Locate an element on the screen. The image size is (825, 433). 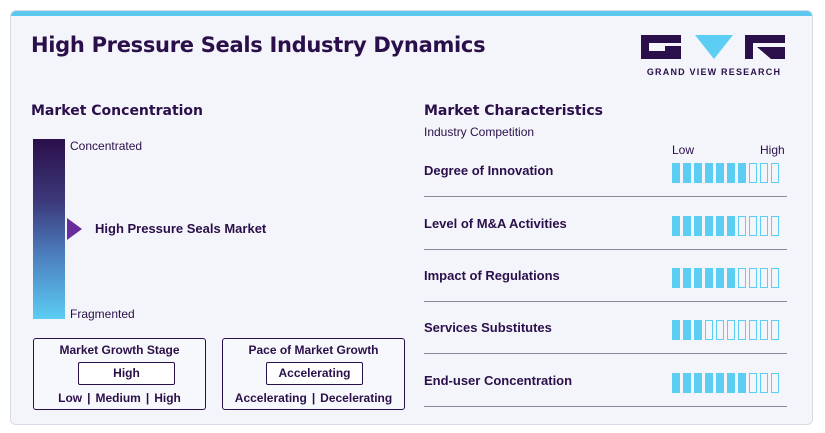
growth-stage-option: High is located at coordinates (167, 398).